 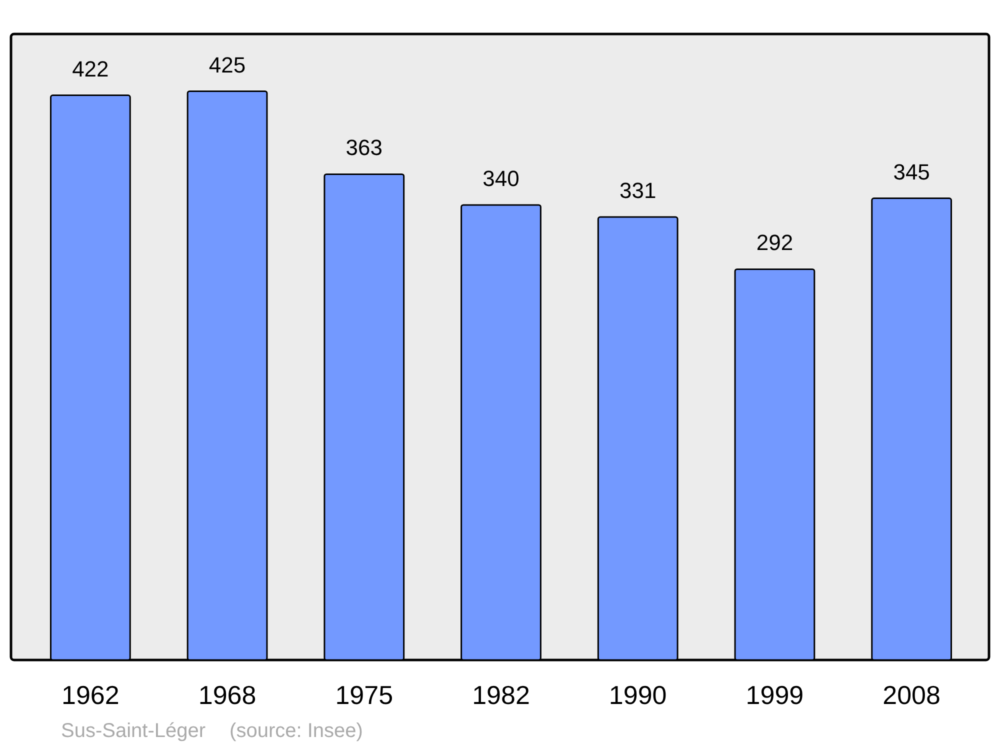 What do you see at coordinates (227, 695) in the screenshot?
I see `x-tick-label: 1968` at bounding box center [227, 695].